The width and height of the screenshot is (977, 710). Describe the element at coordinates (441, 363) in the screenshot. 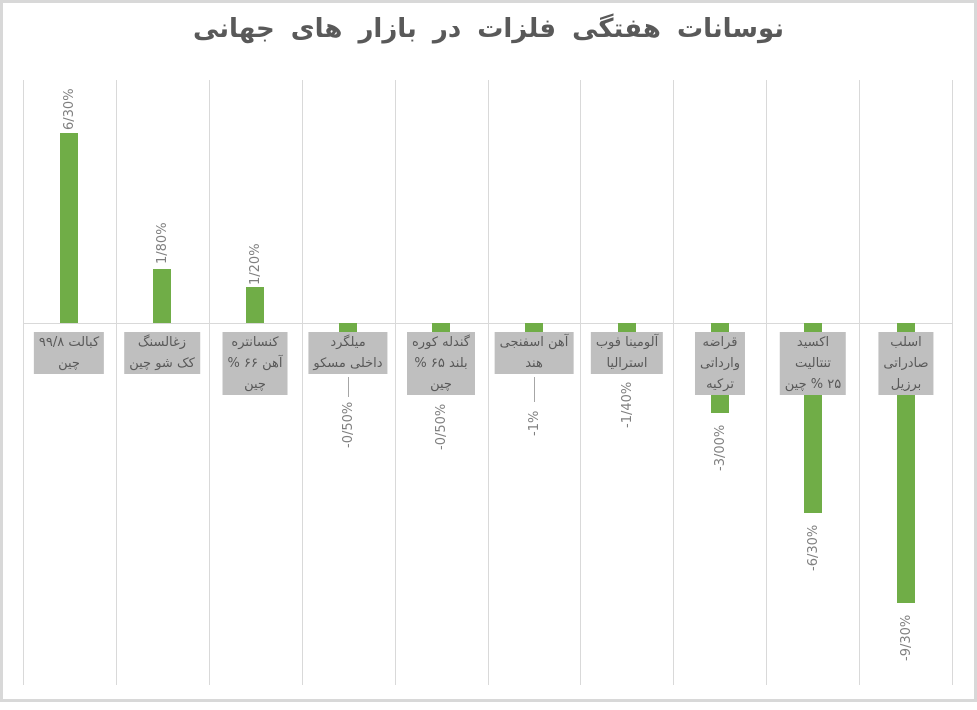

I see `category-label: گندله کوره بلند ۶۵ % چین` at that location.